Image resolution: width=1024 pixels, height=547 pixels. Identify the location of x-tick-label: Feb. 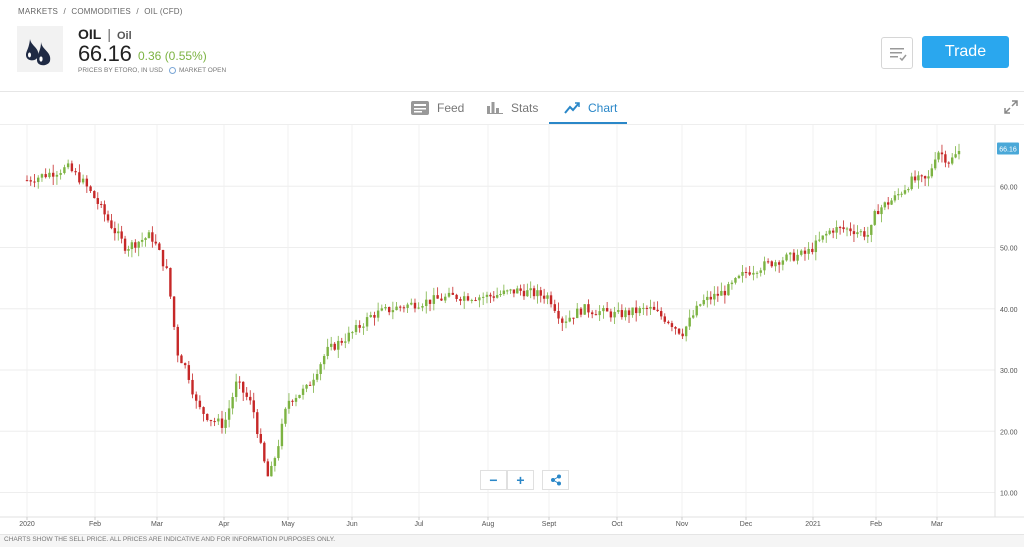
(95, 524).